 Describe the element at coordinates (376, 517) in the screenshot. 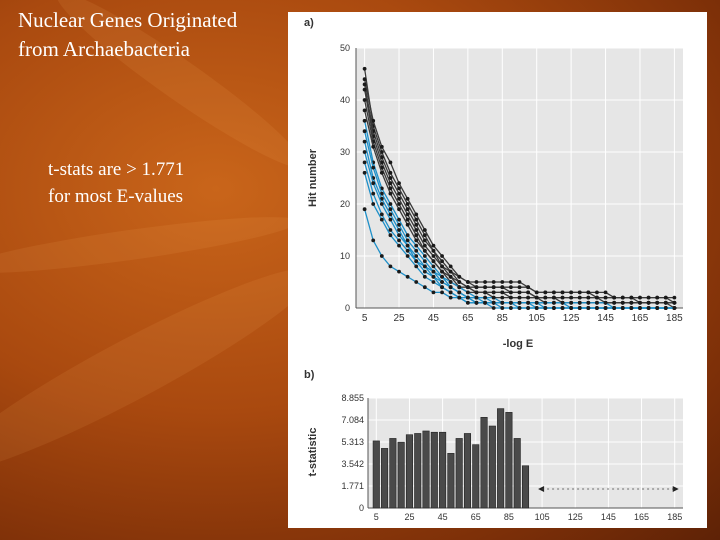

I see `chart-b-xtick-label: 5` at that location.